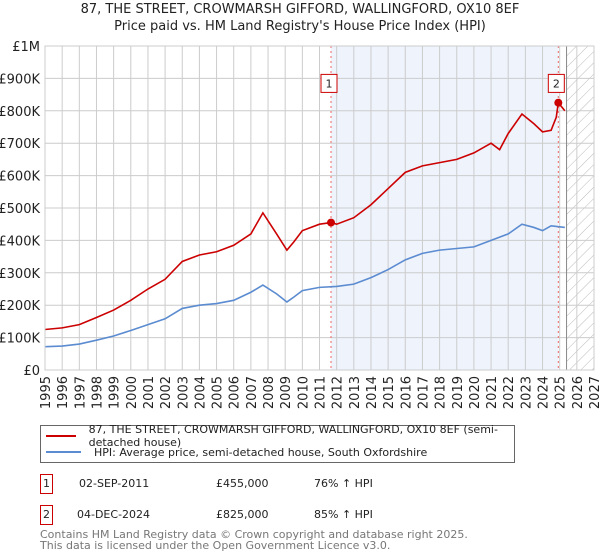 This screenshot has height=560, width=600. Describe the element at coordinates (183, 392) in the screenshot. I see `x-tick-label: 2003` at that location.